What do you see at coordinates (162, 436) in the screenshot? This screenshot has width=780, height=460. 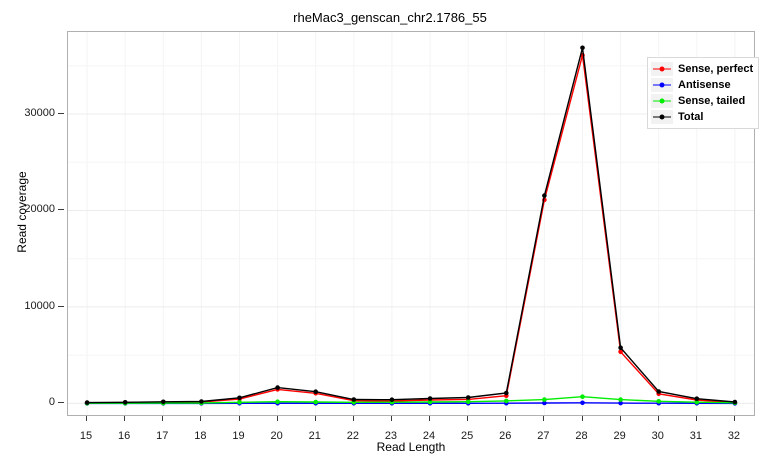 I see `x-tick-label: 17` at bounding box center [162, 436].